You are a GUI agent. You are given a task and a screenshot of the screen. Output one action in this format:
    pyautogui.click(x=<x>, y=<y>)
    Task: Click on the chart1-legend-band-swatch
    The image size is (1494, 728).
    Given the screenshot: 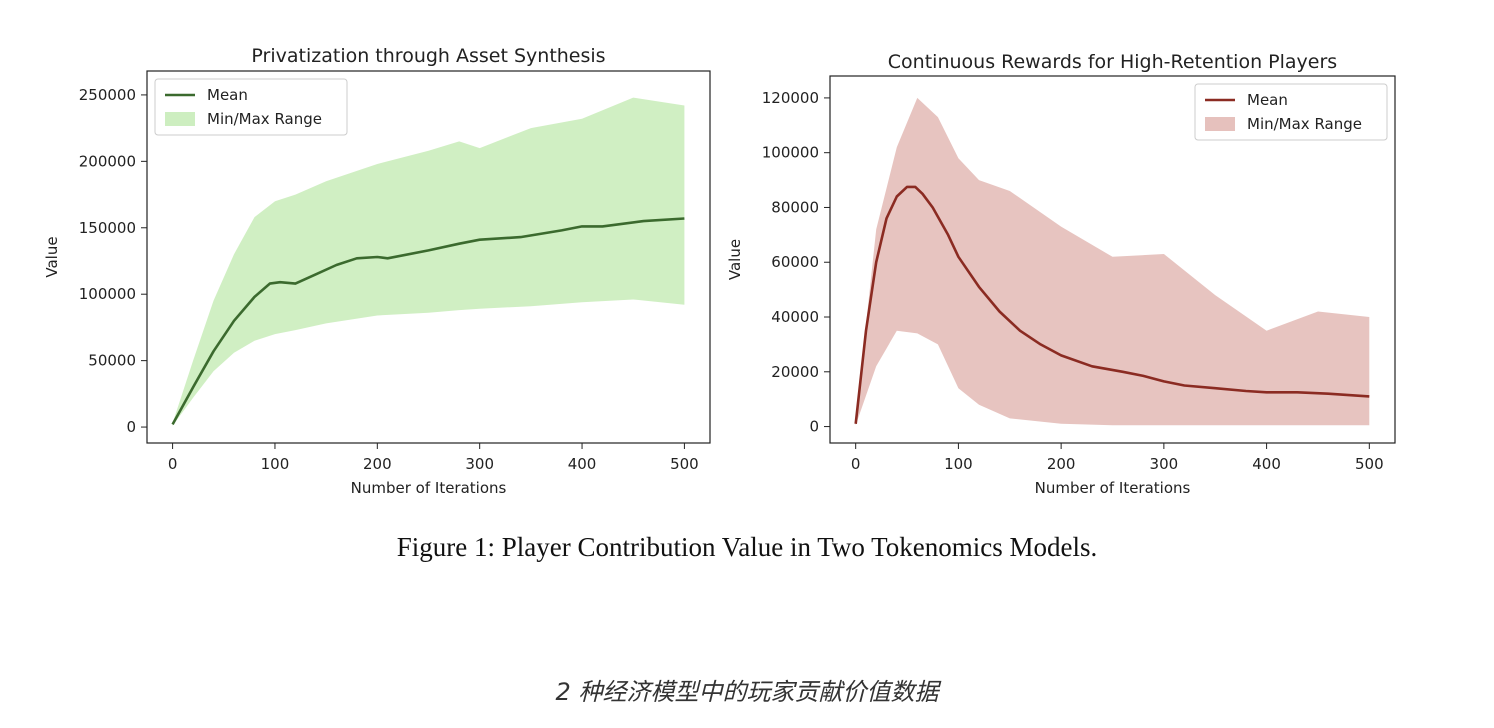 What is the action you would take?
    pyautogui.click(x=180, y=119)
    